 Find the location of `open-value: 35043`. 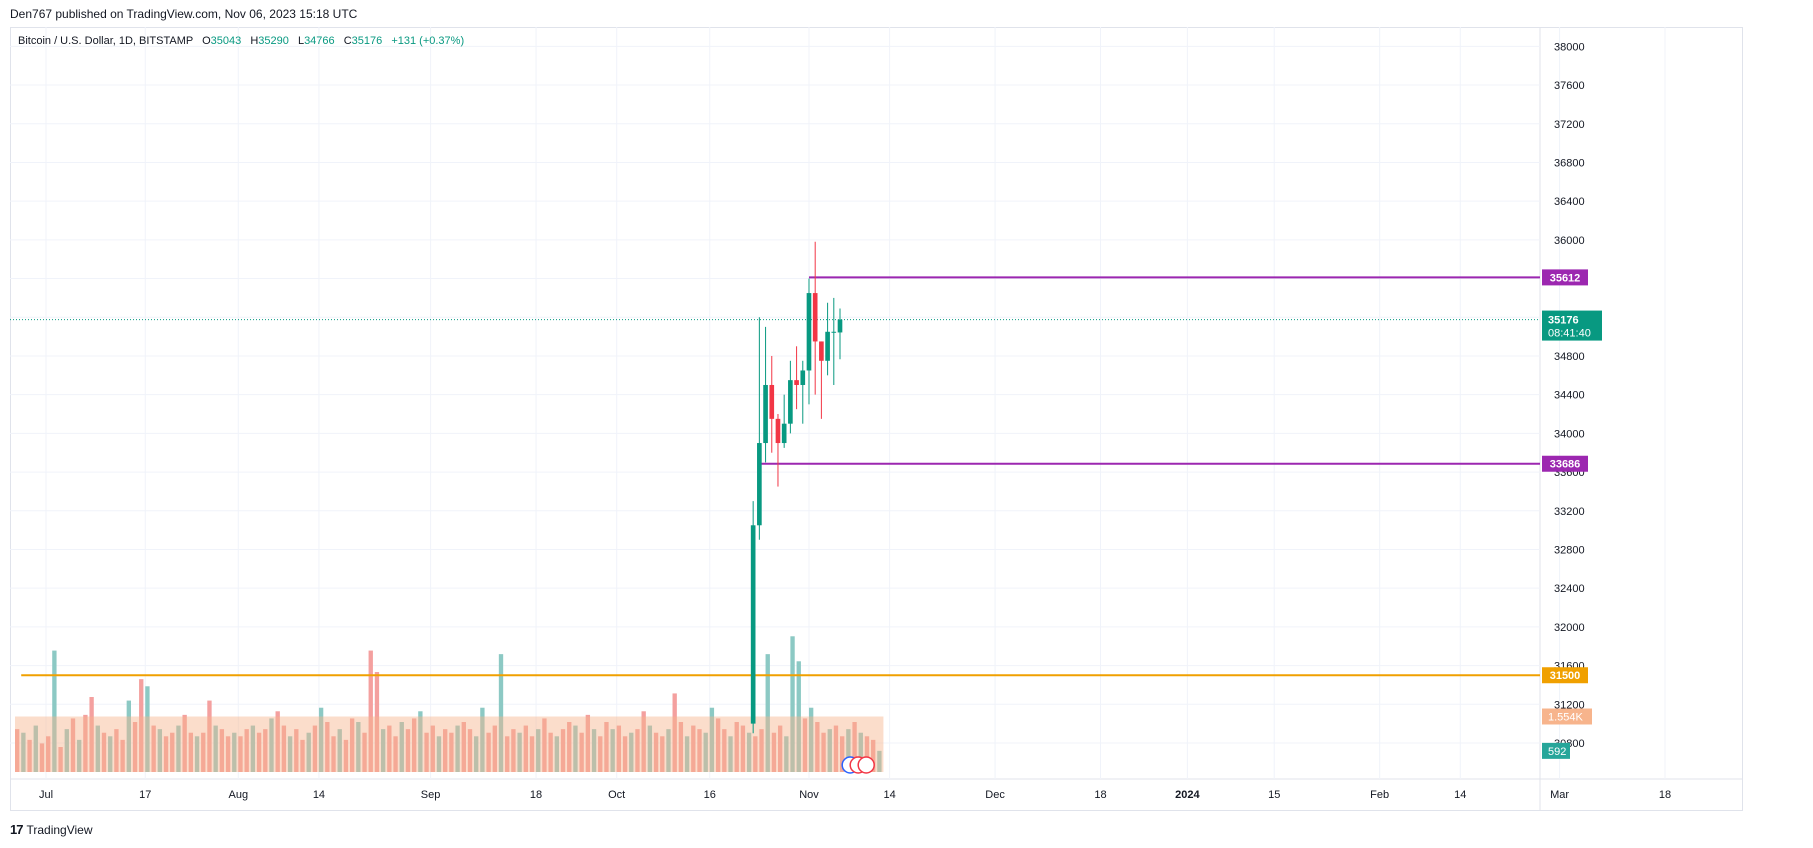

open-value: 35043 is located at coordinates (226, 41).